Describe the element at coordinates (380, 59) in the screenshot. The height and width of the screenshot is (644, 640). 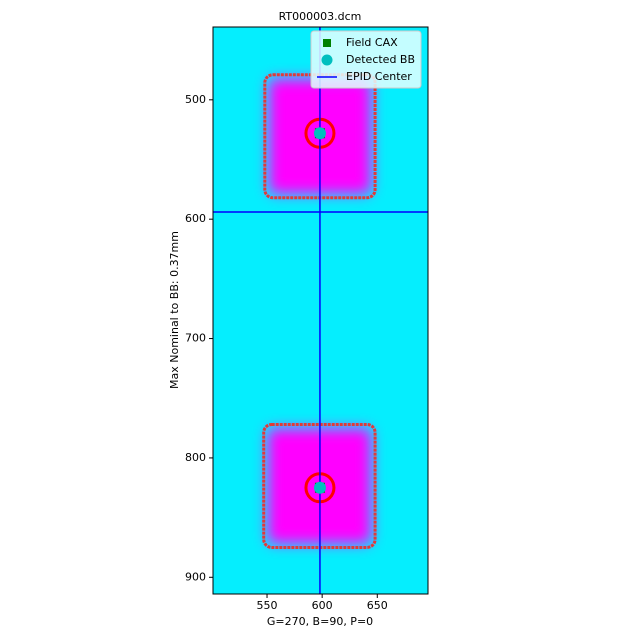
I see `legend-label: Detected BB` at that location.